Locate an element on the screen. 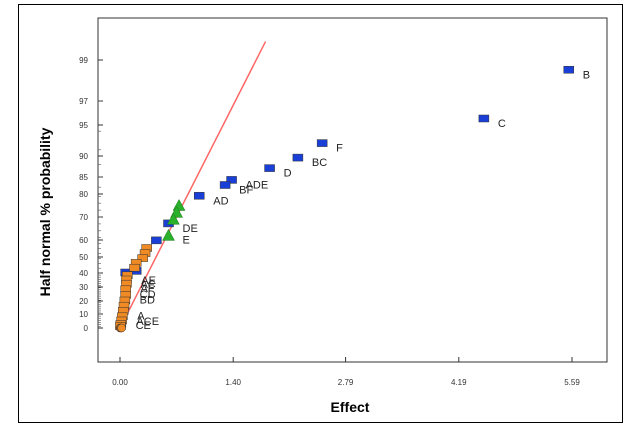  y-tick-label: 95 is located at coordinates (83, 125).